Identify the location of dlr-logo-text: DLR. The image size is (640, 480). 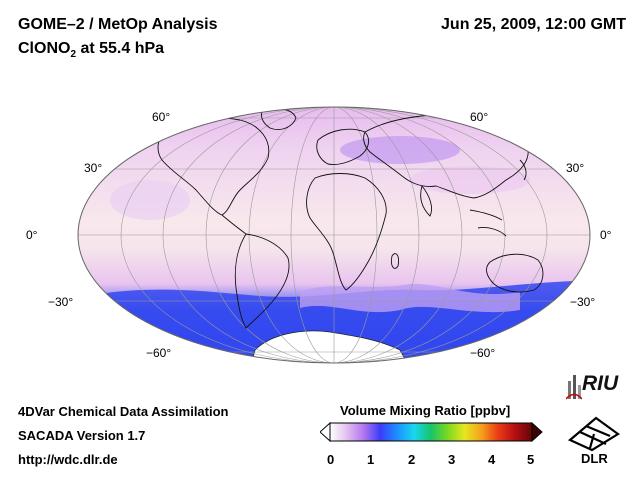
(594, 458).